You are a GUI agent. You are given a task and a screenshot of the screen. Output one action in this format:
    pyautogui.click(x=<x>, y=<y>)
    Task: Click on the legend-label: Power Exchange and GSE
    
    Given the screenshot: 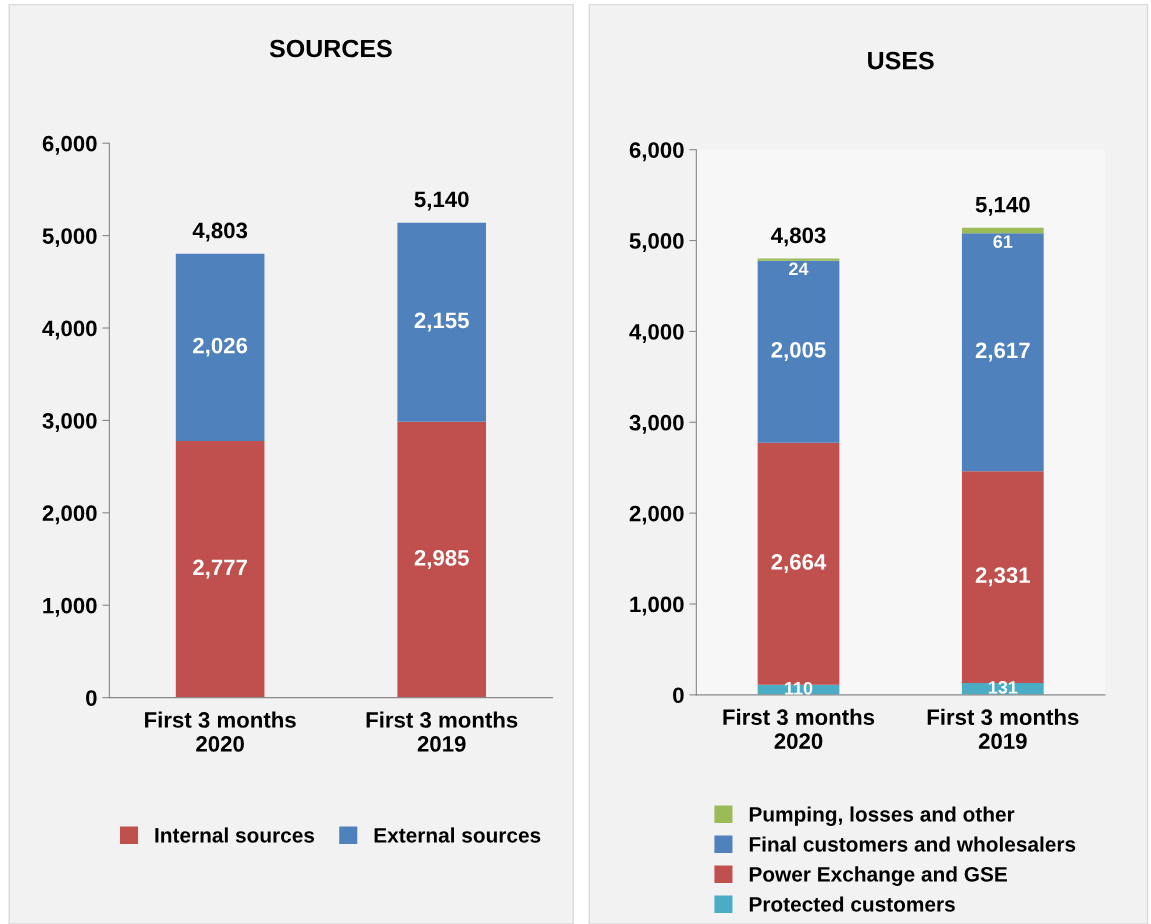 What is the action you would take?
    pyautogui.click(x=878, y=876)
    